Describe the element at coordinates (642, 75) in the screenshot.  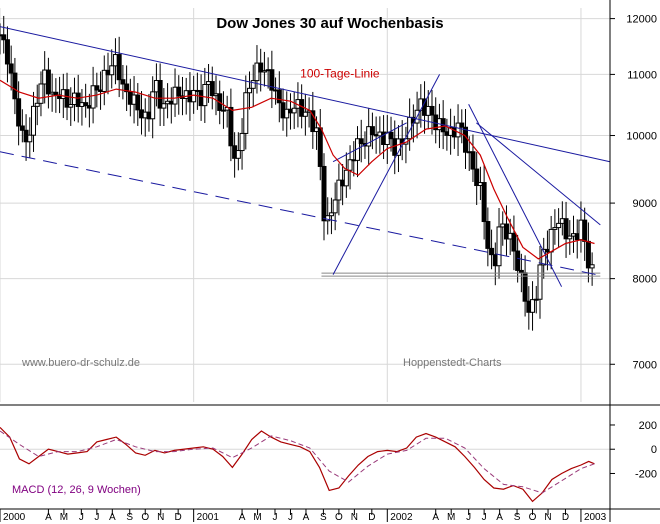
I see `price-tick-label: 11000` at that location.